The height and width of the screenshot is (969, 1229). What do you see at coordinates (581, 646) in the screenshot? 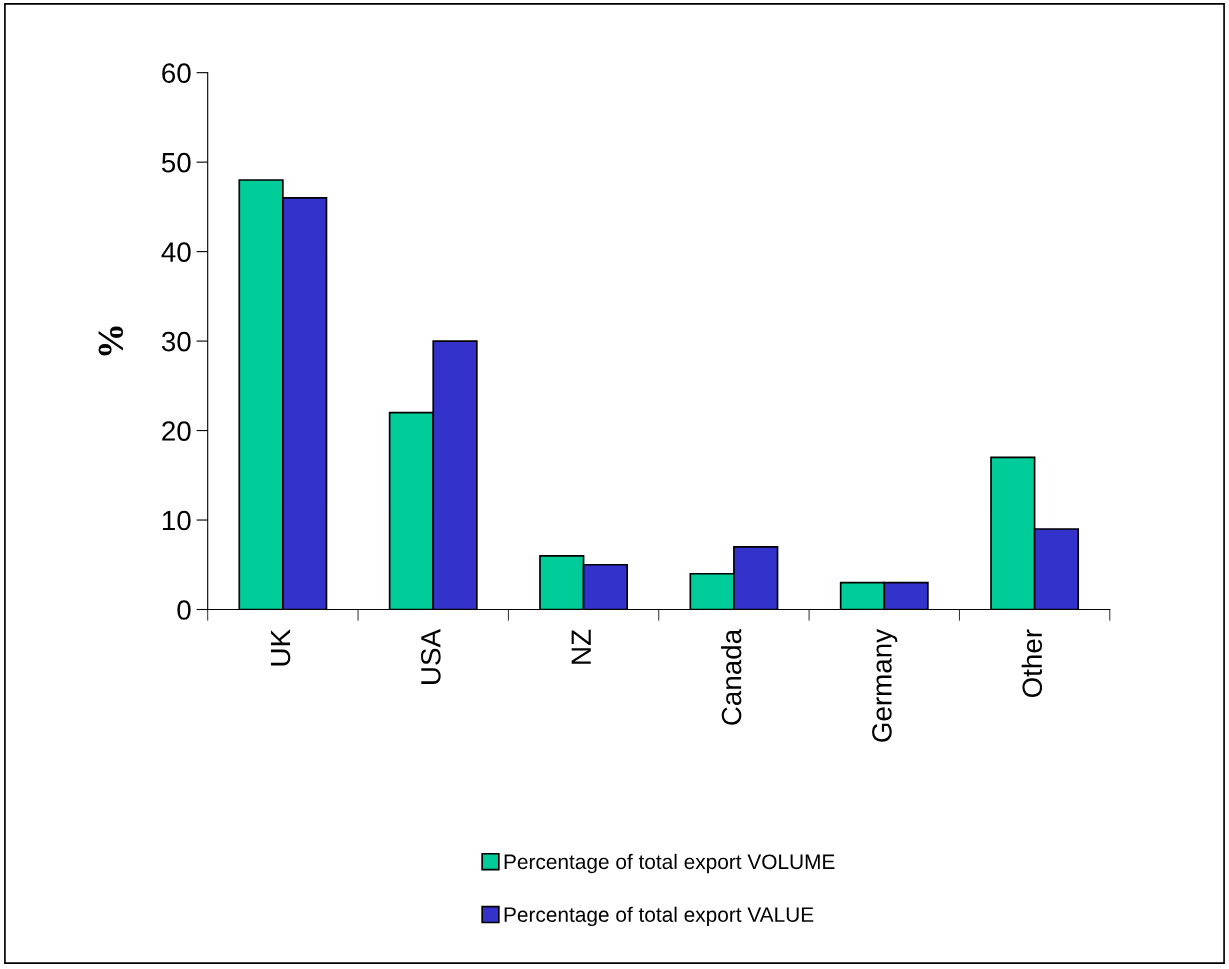
I see `x-tick-label: NZ` at bounding box center [581, 646].